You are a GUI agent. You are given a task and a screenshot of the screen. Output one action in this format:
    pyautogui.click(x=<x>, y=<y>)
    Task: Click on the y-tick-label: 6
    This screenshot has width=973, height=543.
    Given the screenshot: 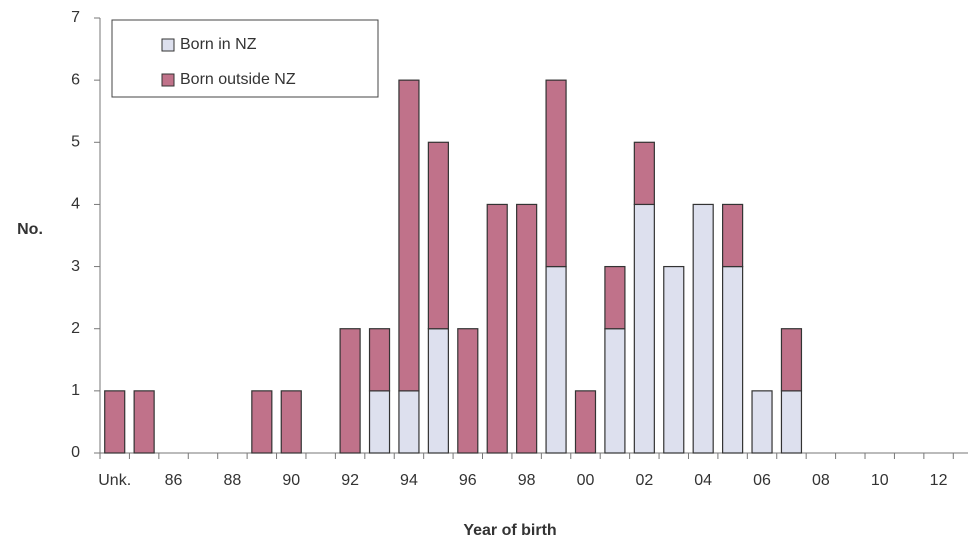 What is the action you would take?
    pyautogui.click(x=75, y=79)
    